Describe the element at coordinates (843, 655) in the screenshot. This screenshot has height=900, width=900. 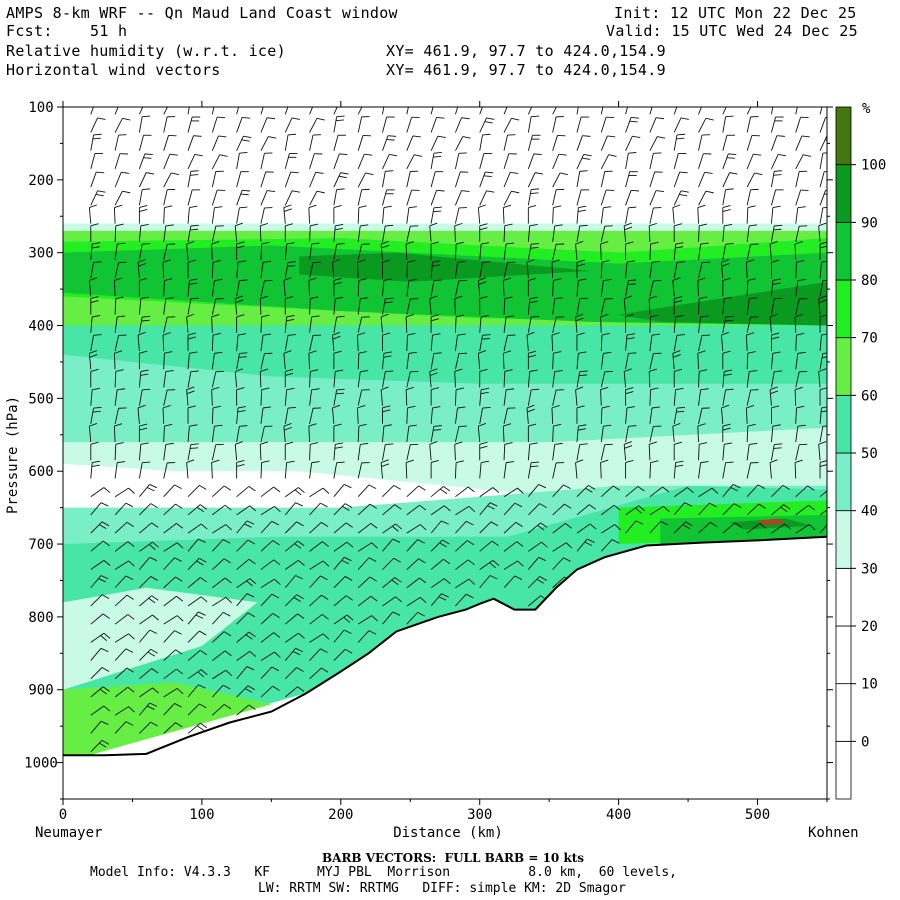
I see `colorbar-swatch` at that location.